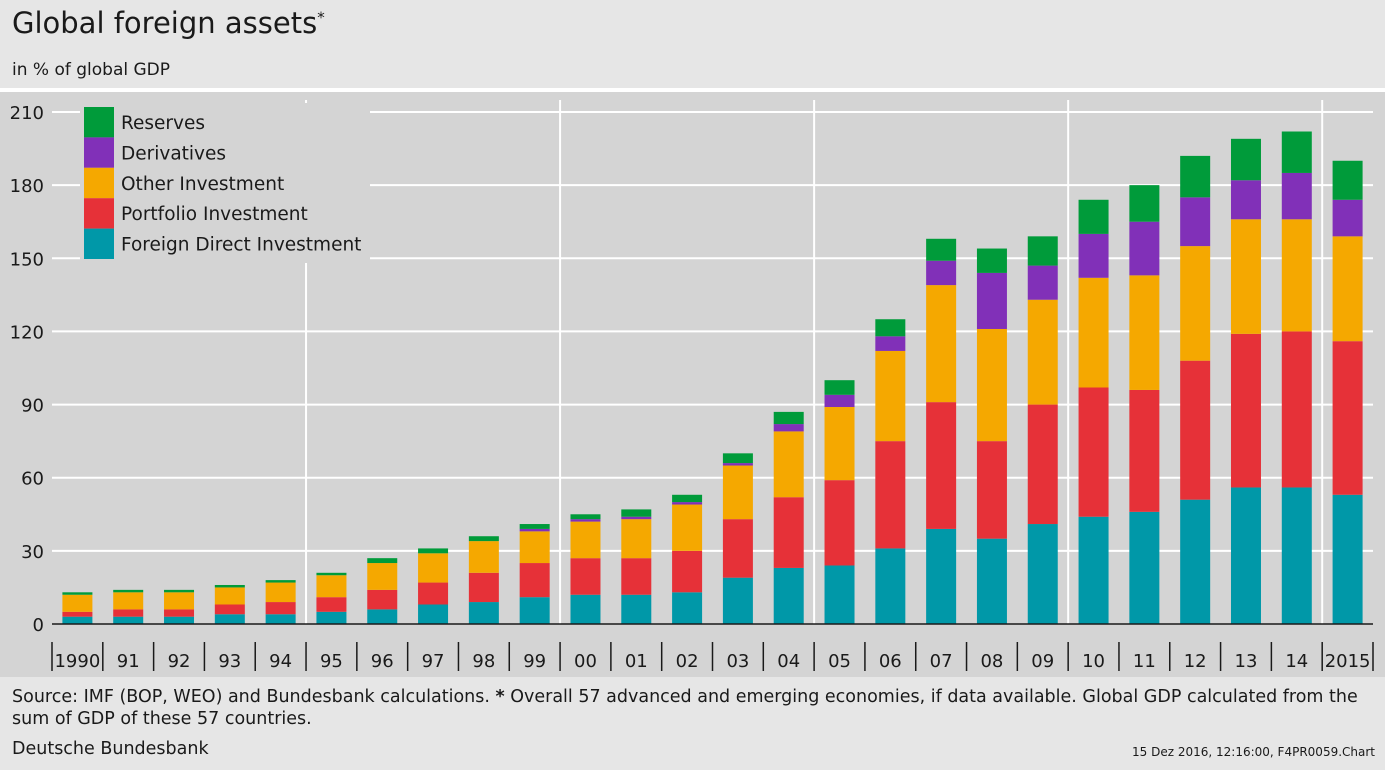 Image resolution: width=1385 pixels, height=770 pixels. Describe the element at coordinates (163, 123) in the screenshot. I see `legend-label: Reserves` at that location.